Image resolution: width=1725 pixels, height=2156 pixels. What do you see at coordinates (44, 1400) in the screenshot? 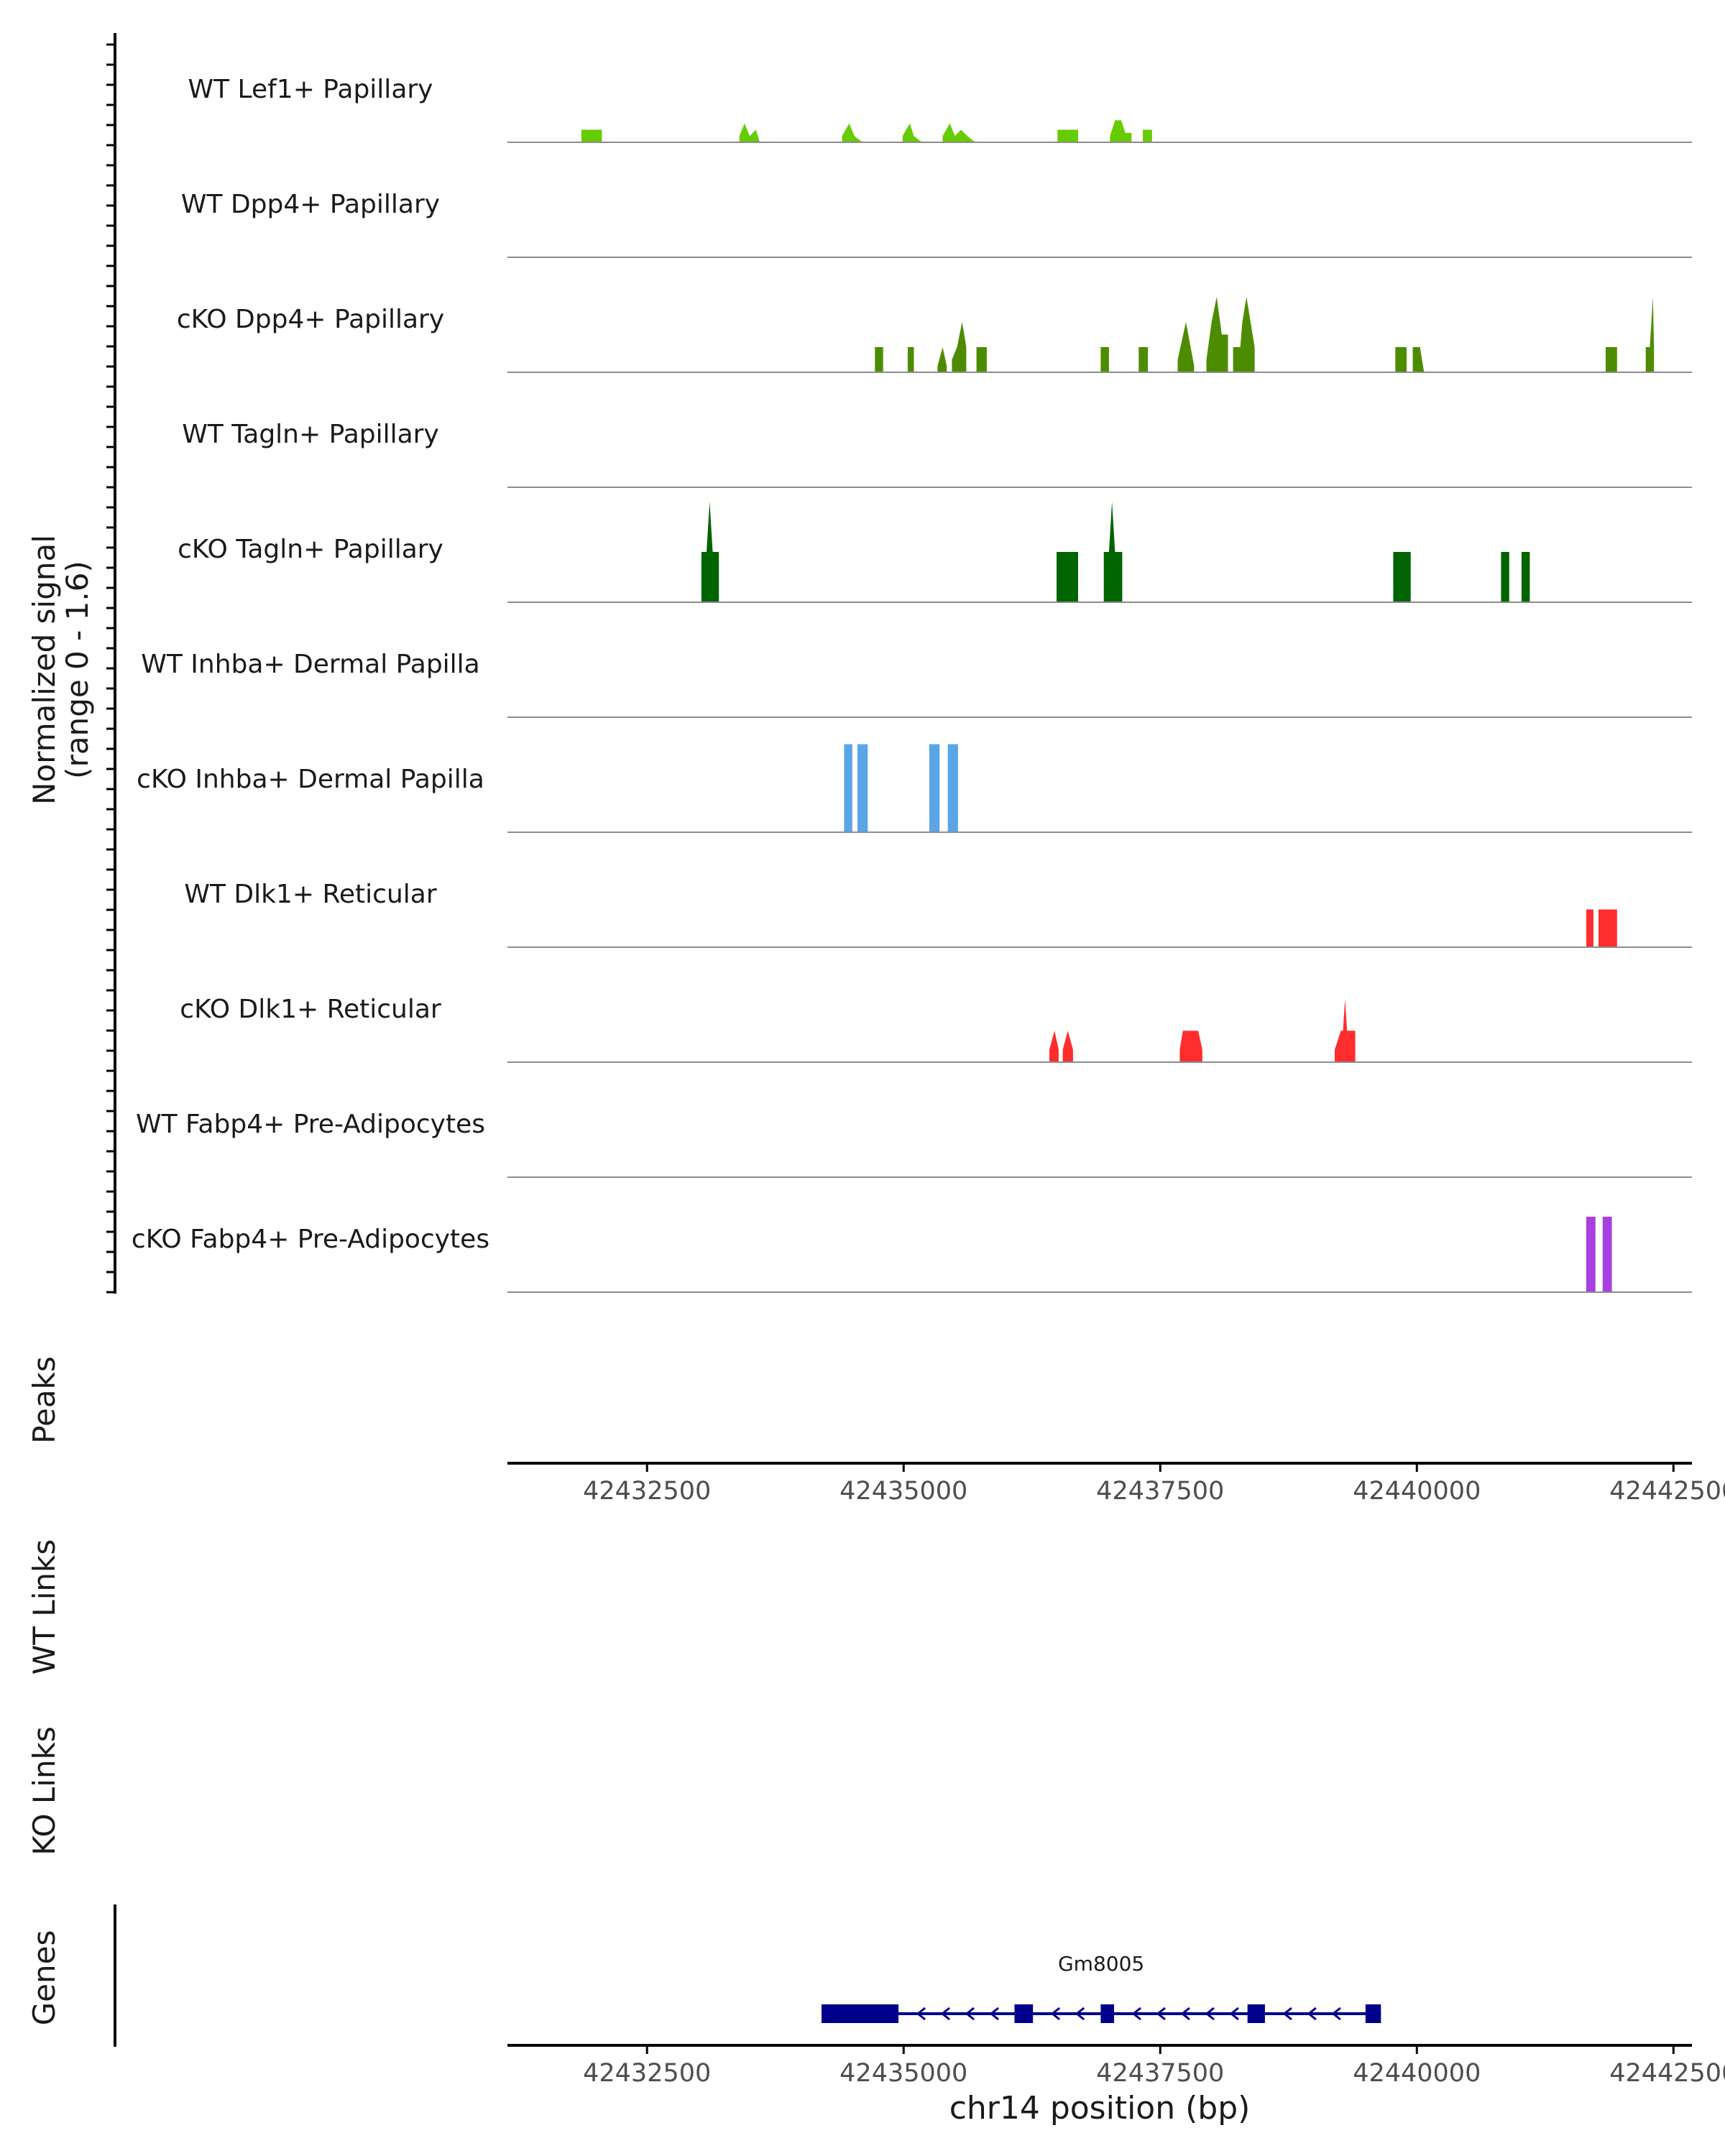
I see `peaks-label: Peaks` at bounding box center [44, 1400].